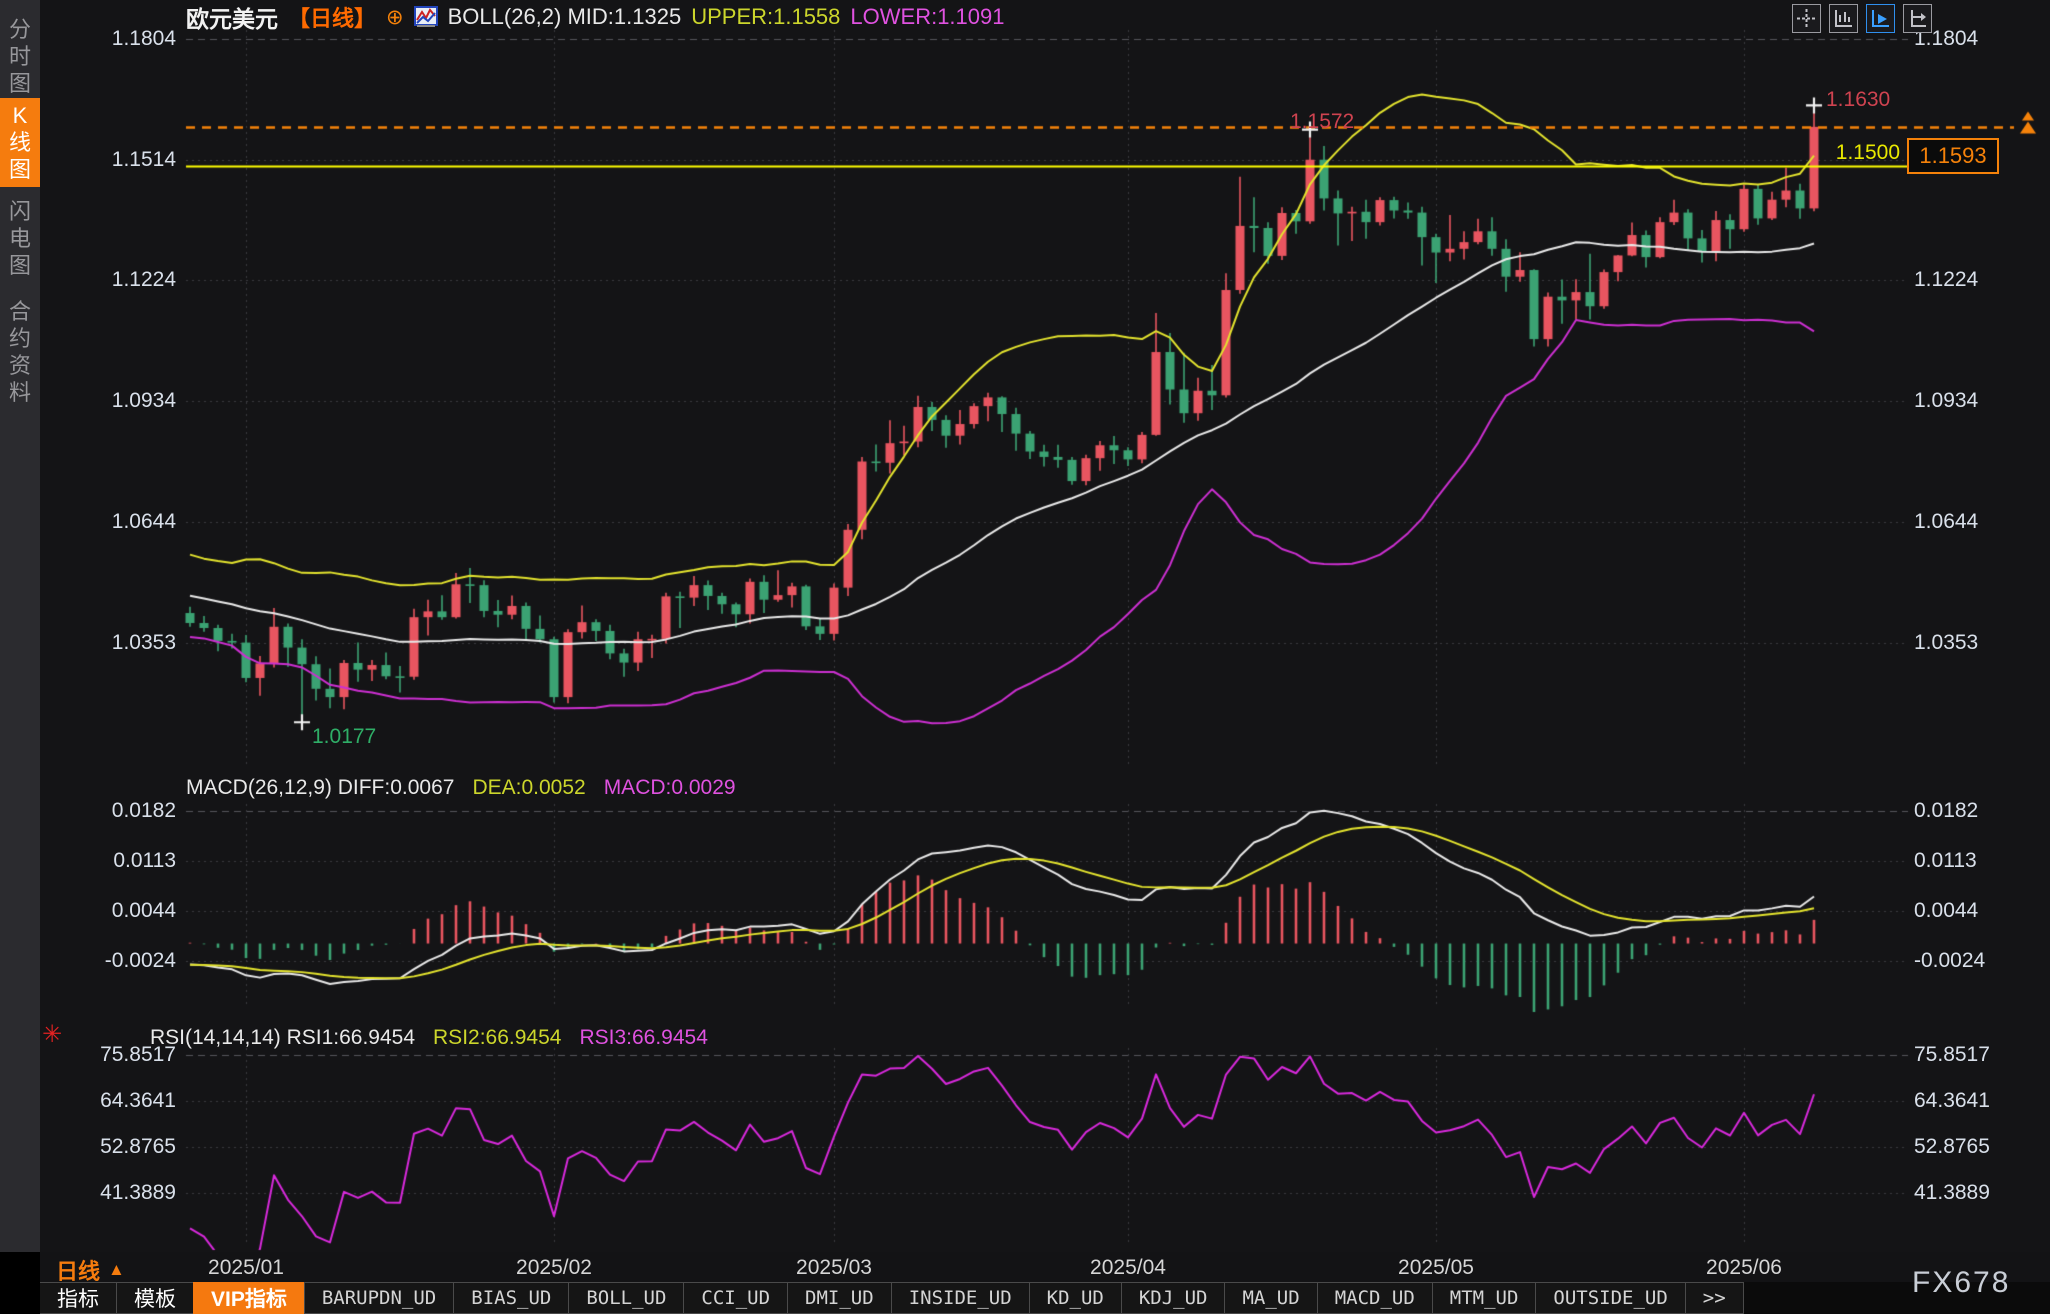  I want to click on tab-KDJ_UD: KDJ_UD, so click(1173, 1298).